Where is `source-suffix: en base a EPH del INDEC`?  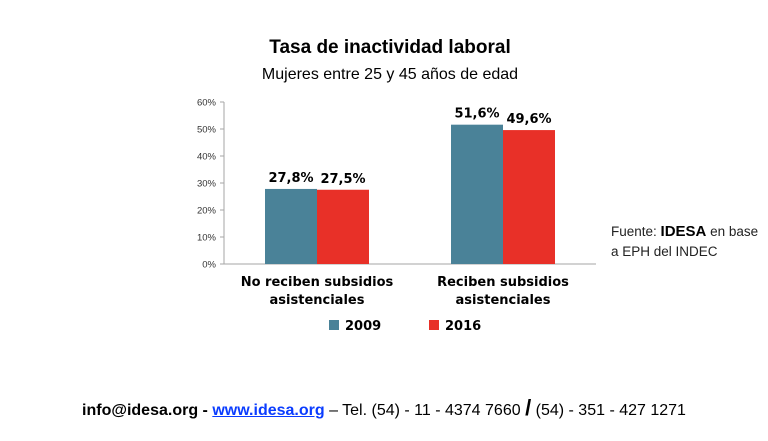
source-suffix: en base a EPH del INDEC is located at coordinates (685, 241).